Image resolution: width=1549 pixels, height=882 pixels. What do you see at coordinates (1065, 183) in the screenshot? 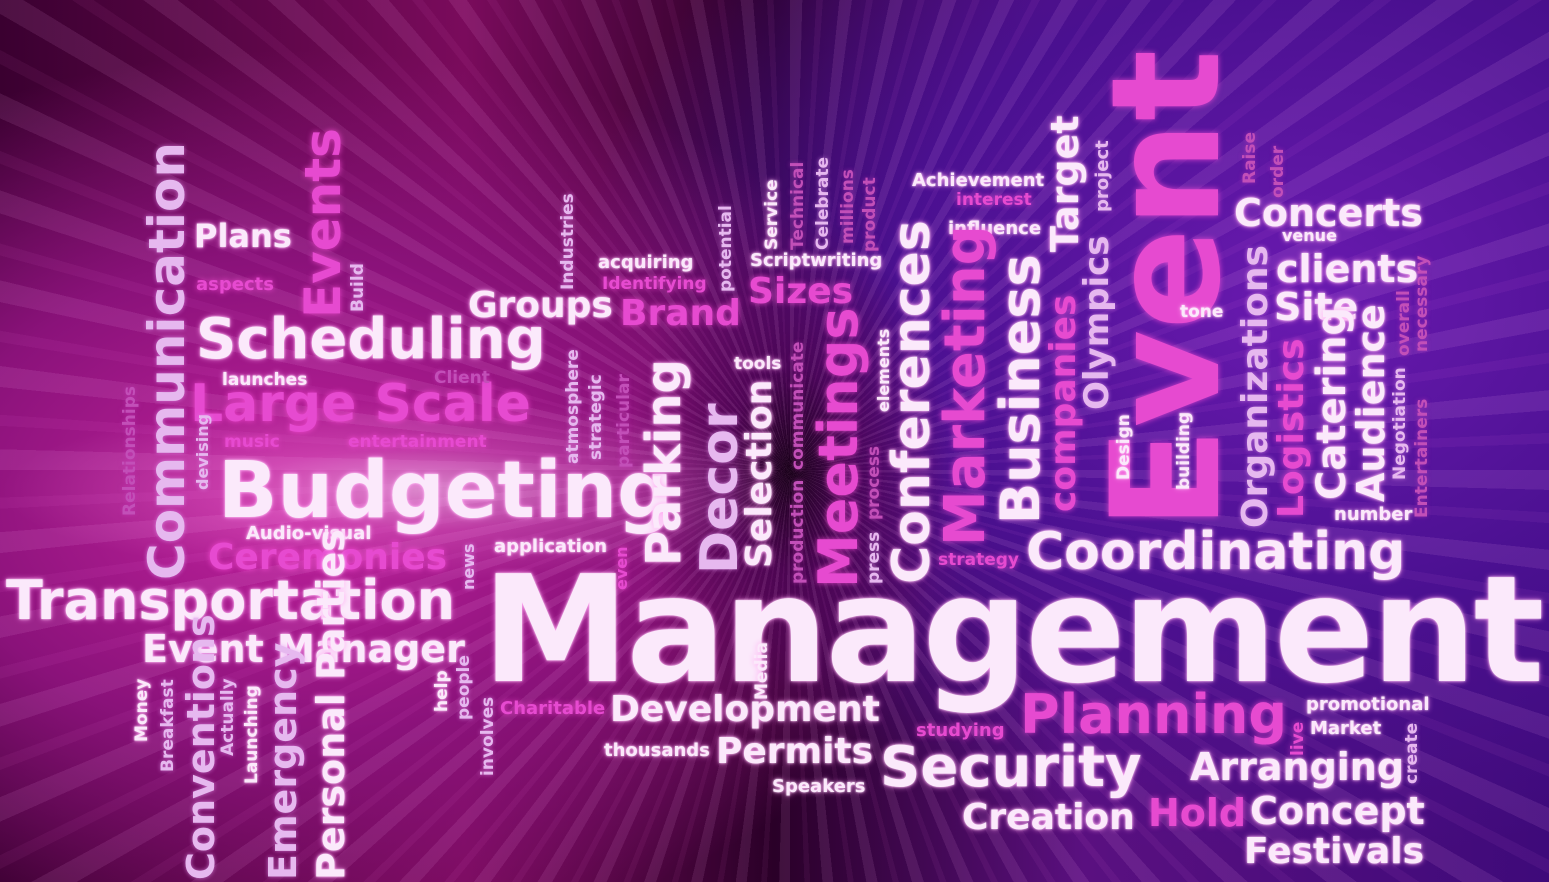
I see `word-target: Target` at bounding box center [1065, 183].